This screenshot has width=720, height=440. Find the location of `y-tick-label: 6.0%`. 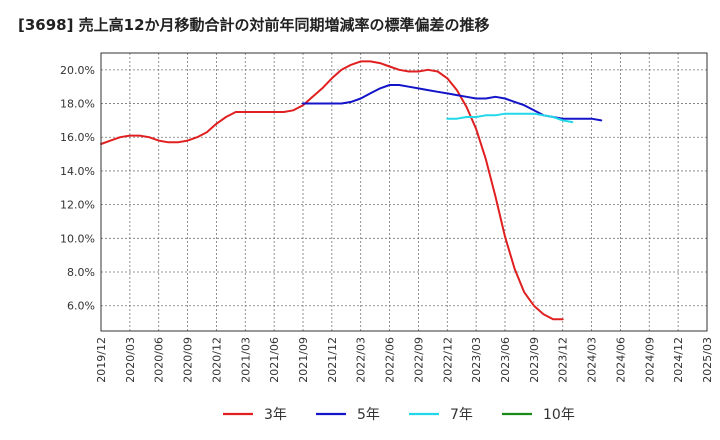

y-tick-label: 6.0% is located at coordinates (81, 306).